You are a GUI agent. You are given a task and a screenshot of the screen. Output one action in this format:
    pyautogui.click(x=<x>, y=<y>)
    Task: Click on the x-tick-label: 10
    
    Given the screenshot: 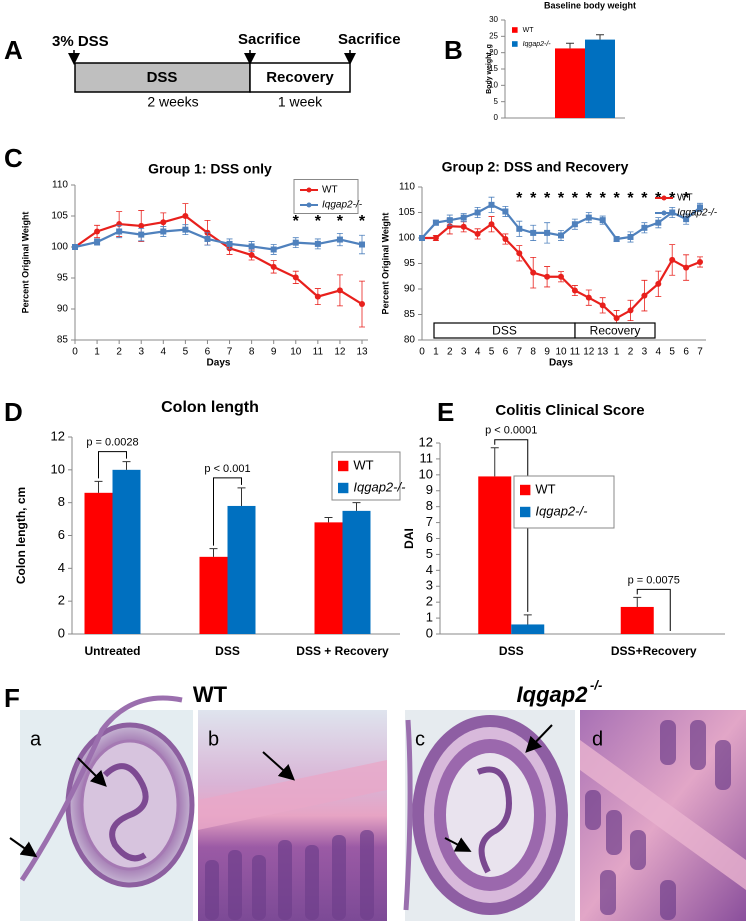 What is the action you would take?
    pyautogui.click(x=296, y=352)
    